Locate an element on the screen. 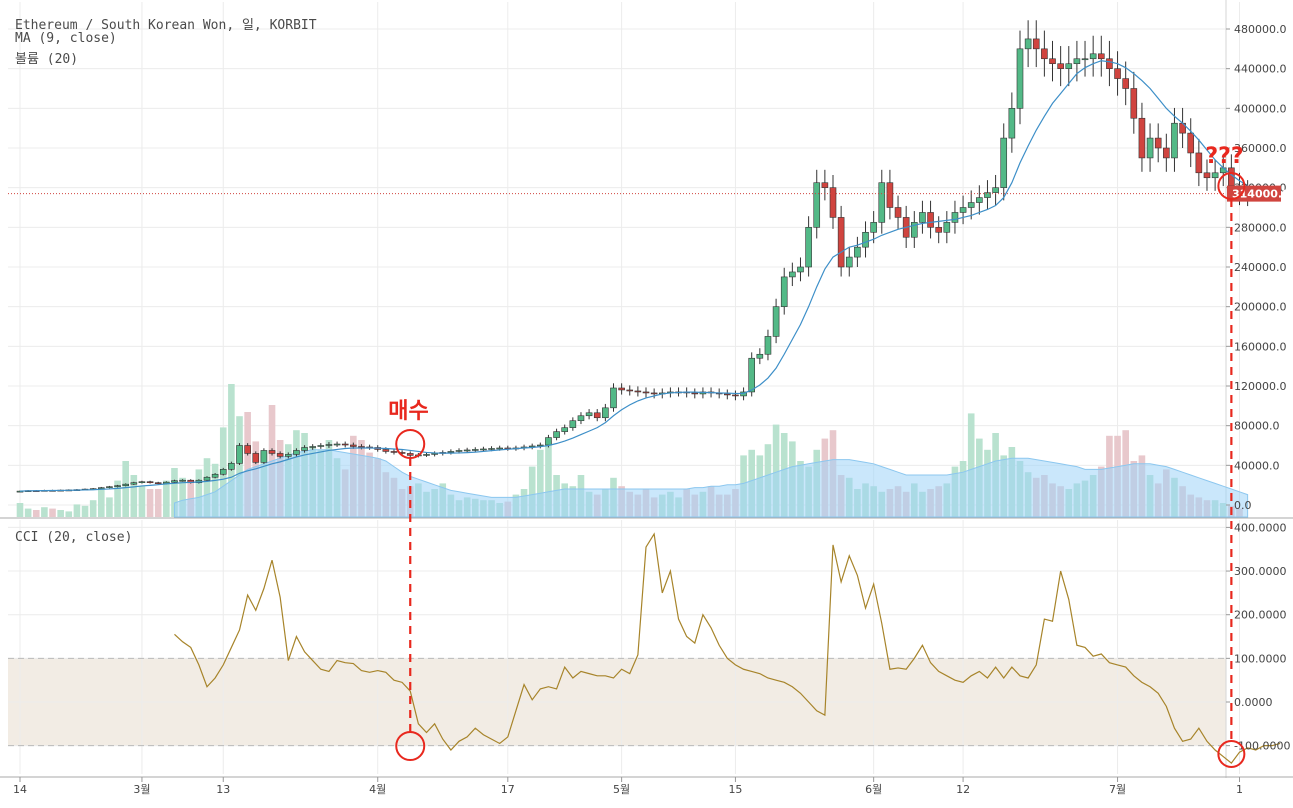 This screenshot has width=1293, height=808. last-price-label: 314000.0 is located at coordinates (1261, 194).